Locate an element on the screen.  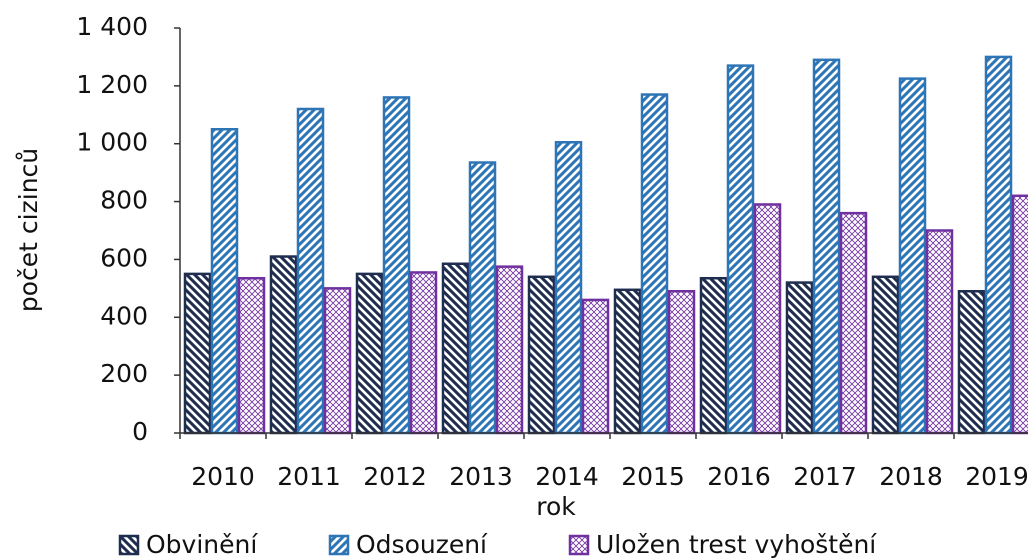
x-tick-label: 2018 is located at coordinates (911, 476).